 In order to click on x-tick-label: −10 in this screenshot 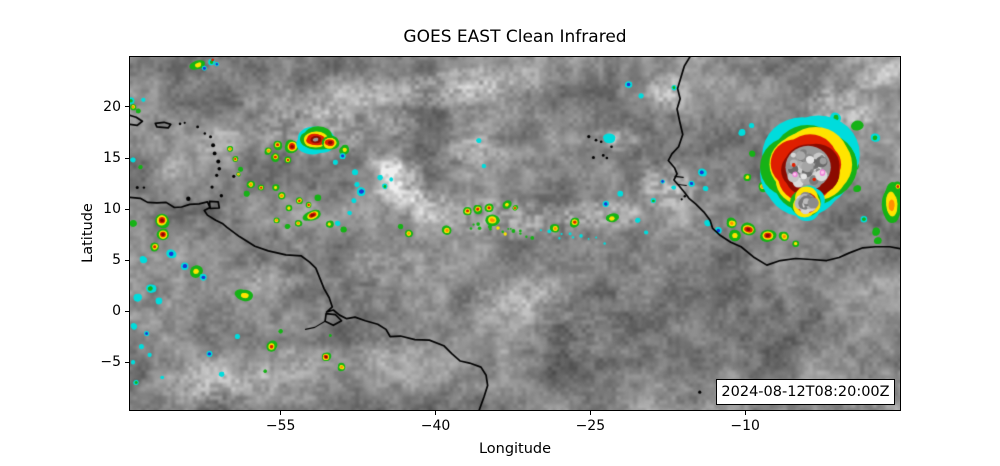, I will do `click(745, 426)`.